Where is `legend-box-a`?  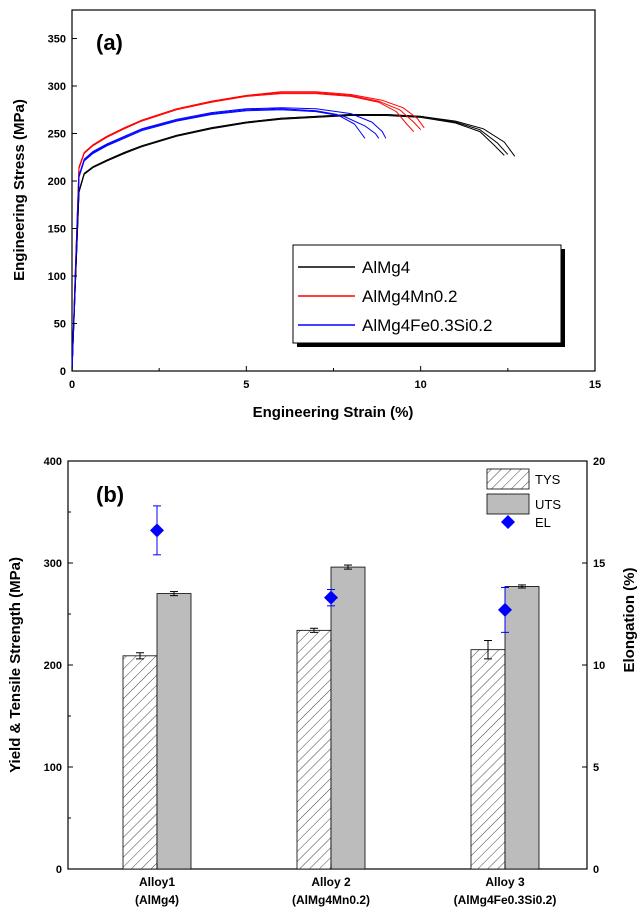 legend-box-a is located at coordinates (427, 294).